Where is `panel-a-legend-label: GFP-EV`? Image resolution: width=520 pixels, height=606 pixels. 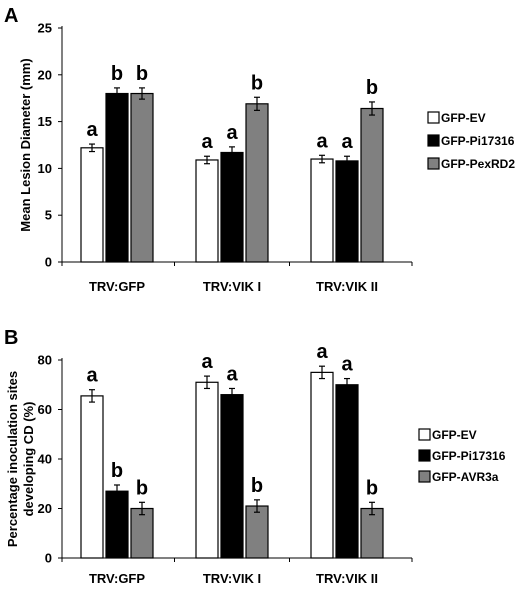 panel-a-legend-label: GFP-EV is located at coordinates (463, 118).